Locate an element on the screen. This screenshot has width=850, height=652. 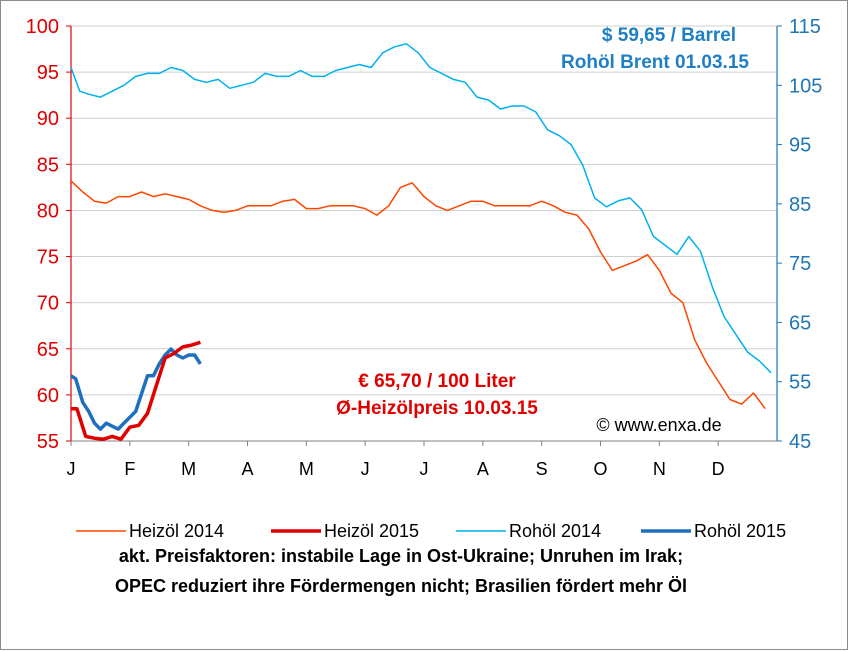
left-tick-label-60: 60 is located at coordinates (48, 396).